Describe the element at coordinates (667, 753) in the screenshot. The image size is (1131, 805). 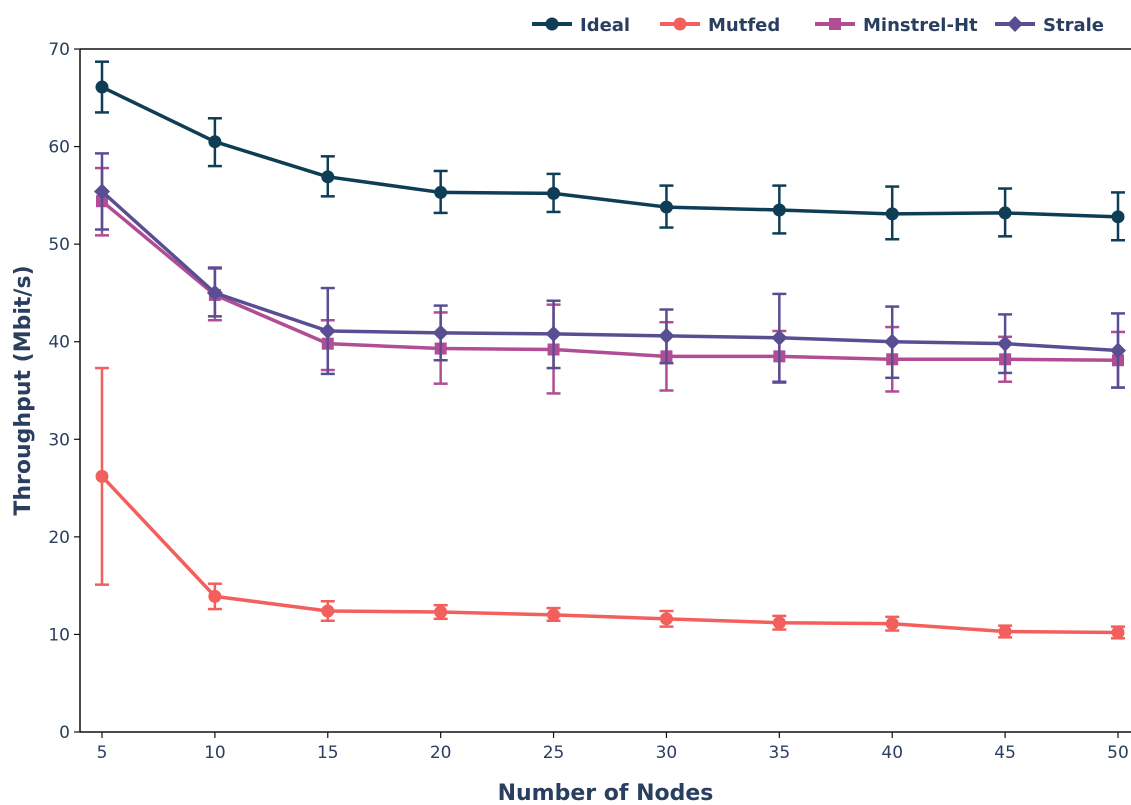
I see `x-tick-label: 30` at that location.